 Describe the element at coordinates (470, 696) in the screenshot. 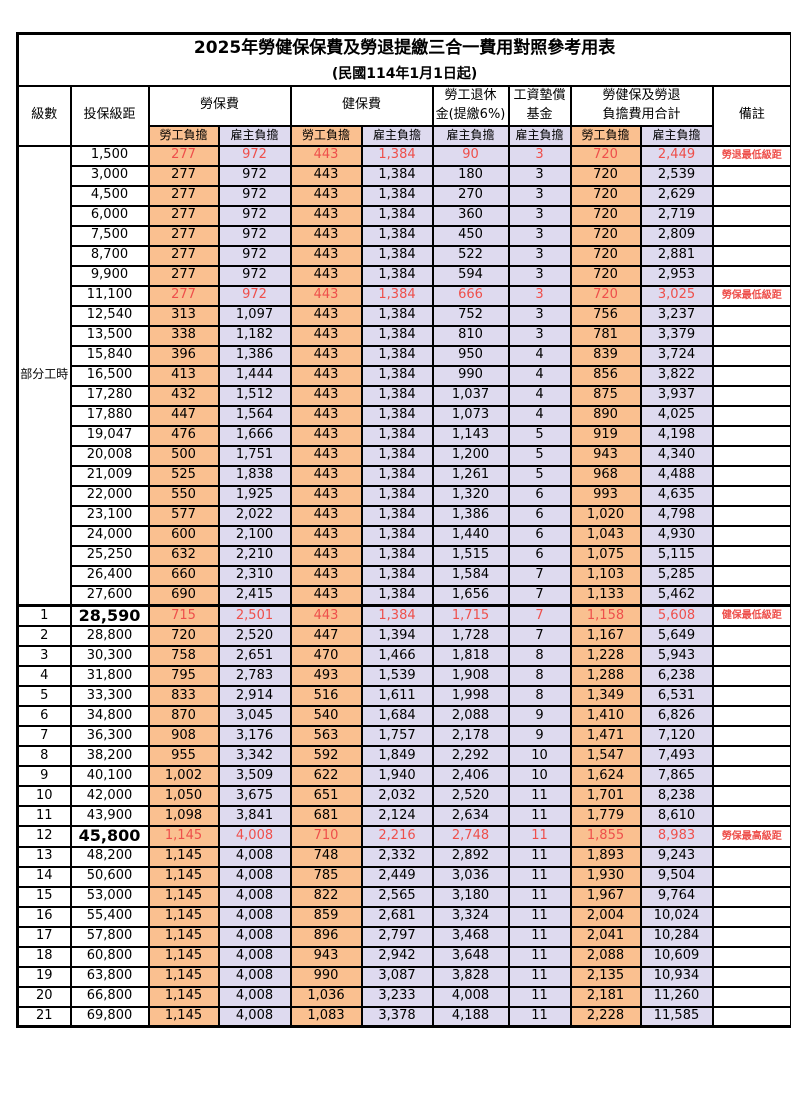

I see `fee-cell: 1,998` at that location.